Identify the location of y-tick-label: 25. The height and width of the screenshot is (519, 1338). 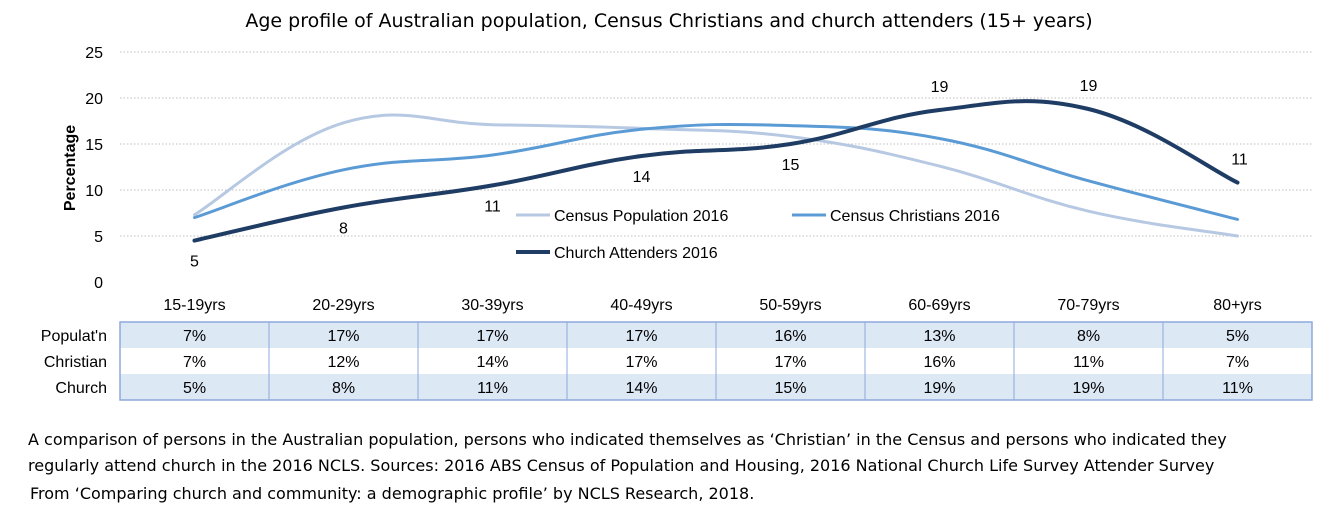
(94, 53).